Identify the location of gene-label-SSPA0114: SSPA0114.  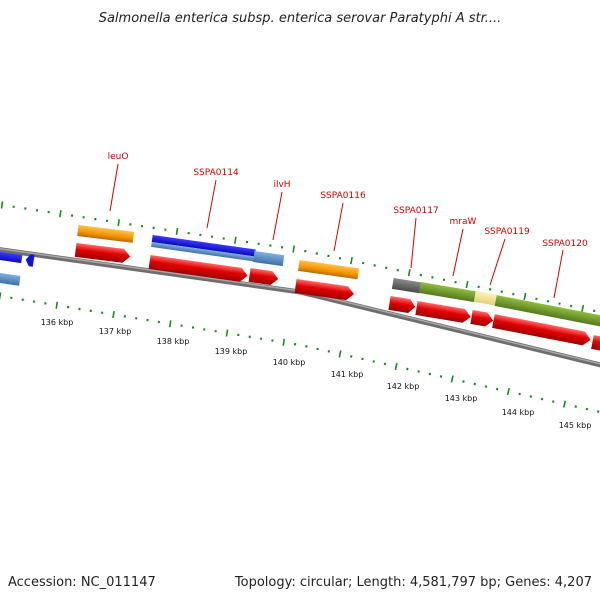
(216, 173).